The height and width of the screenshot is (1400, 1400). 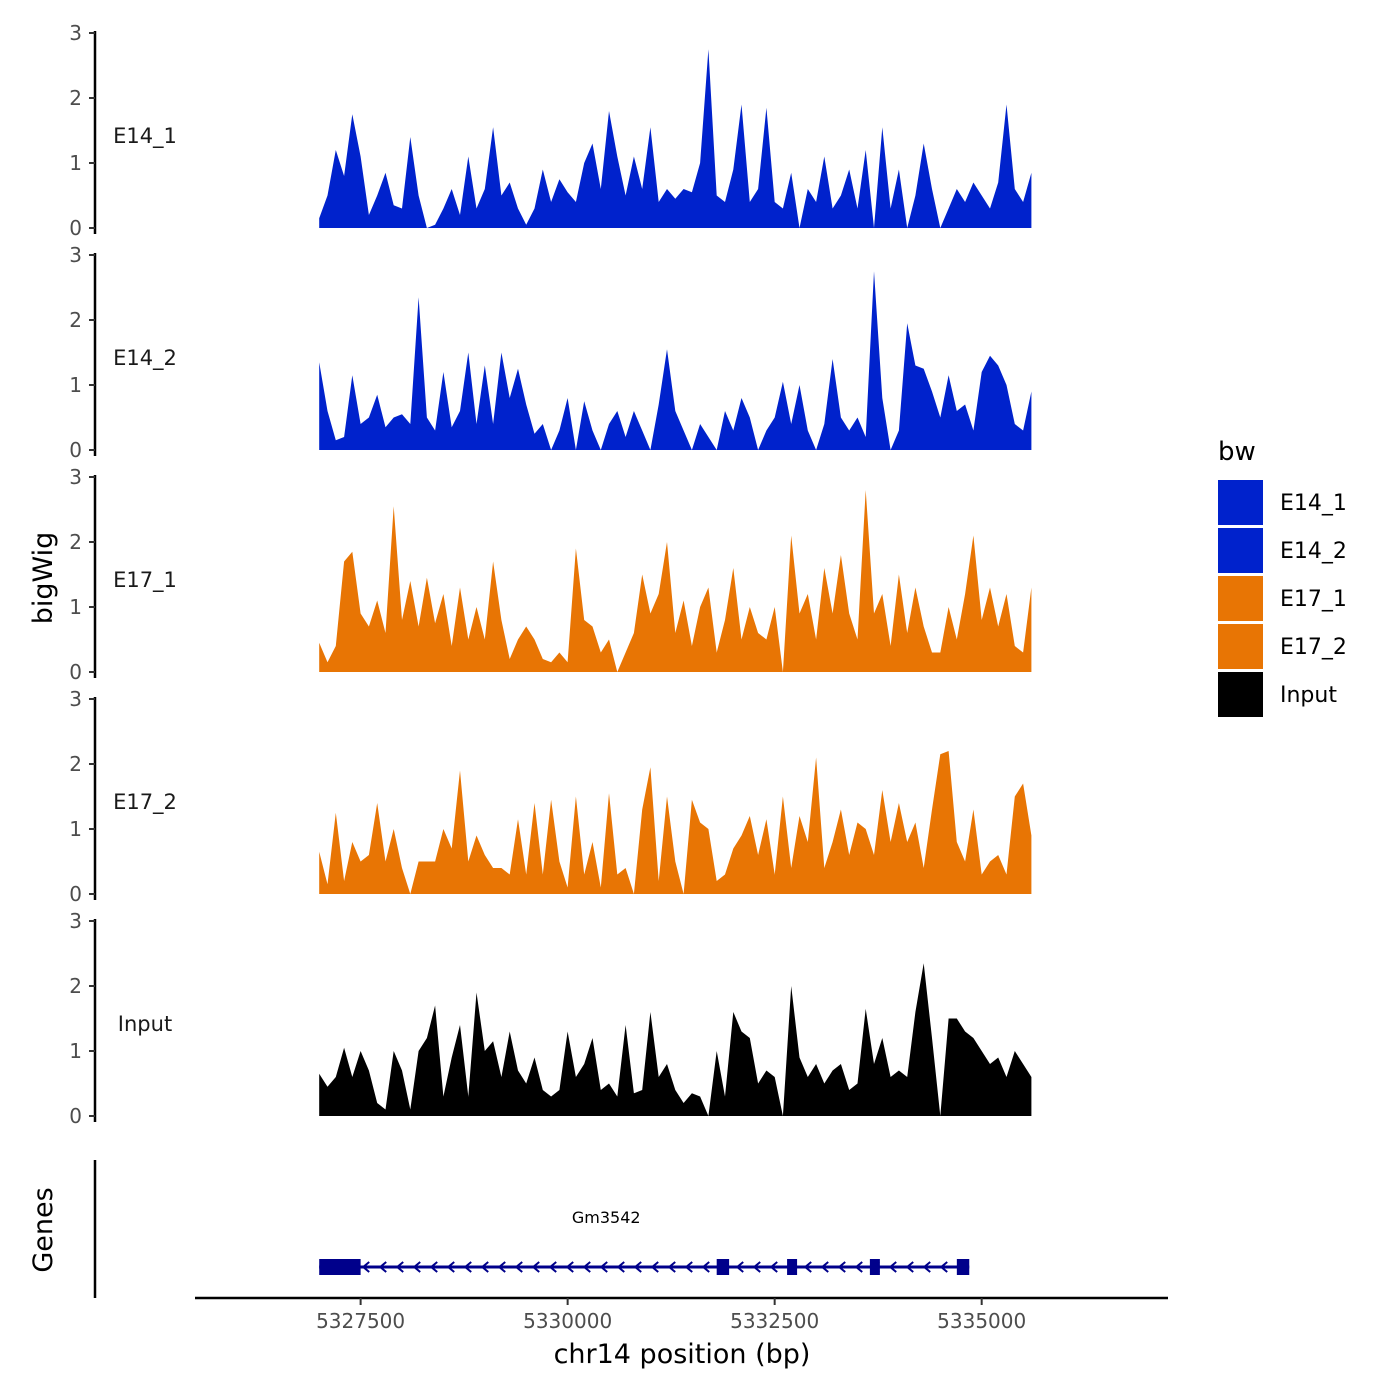 I want to click on legend-label: Input, so click(x=1308, y=695).